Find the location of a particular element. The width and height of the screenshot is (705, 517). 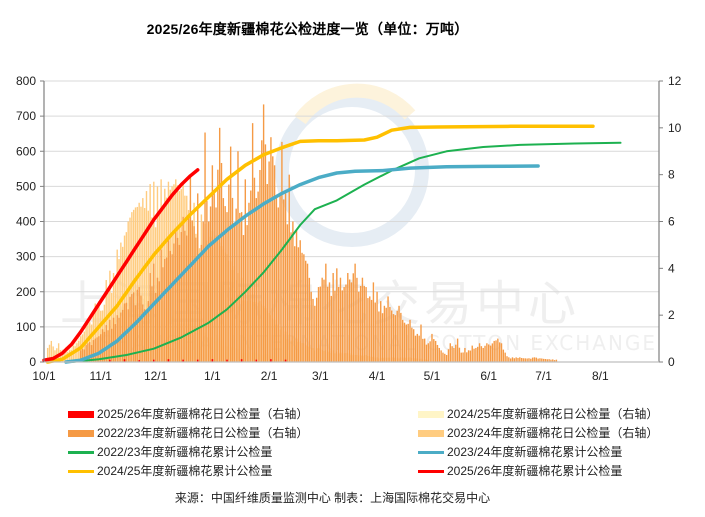

x-tick-label: 3/1 is located at coordinates (320, 376).